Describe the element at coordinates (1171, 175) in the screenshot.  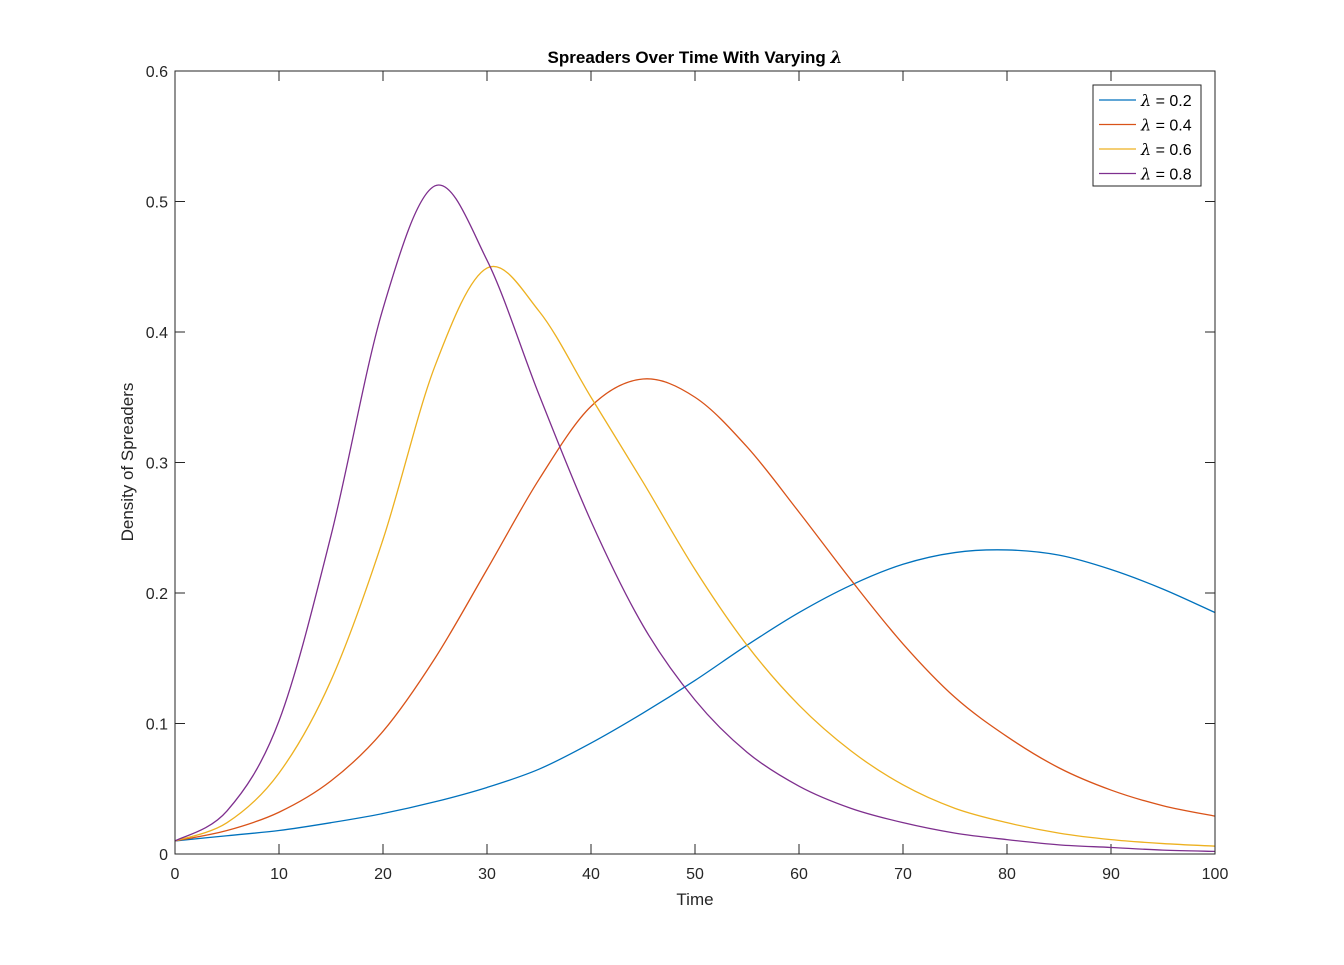
I see `legend-label-value: = 0.8` at that location.